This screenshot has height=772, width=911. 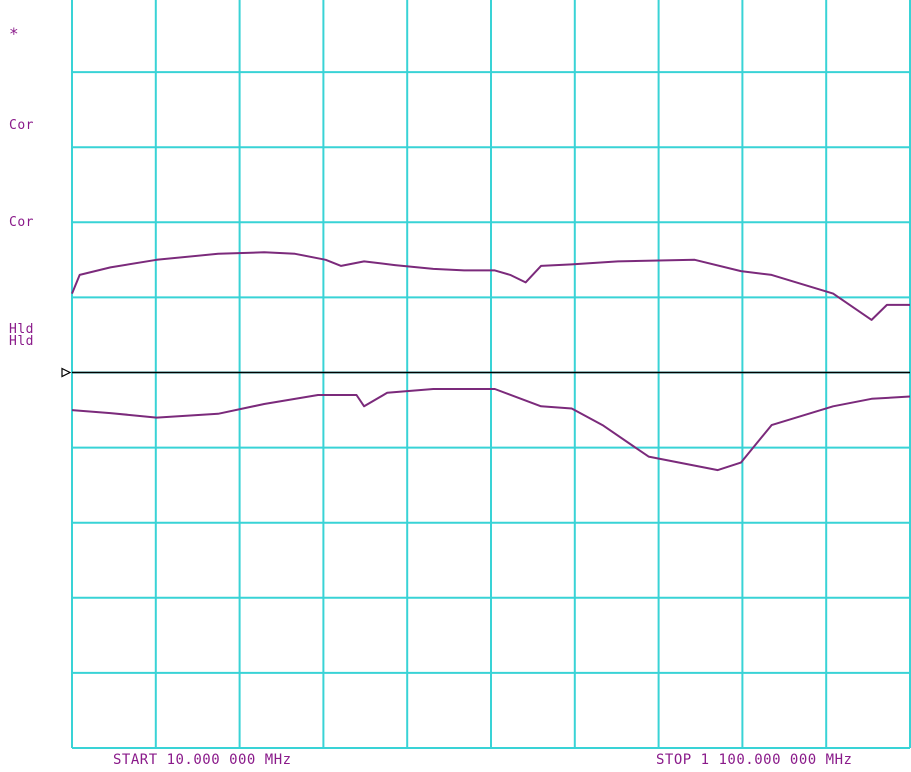 I want to click on reference-triangle, so click(x=66, y=372).